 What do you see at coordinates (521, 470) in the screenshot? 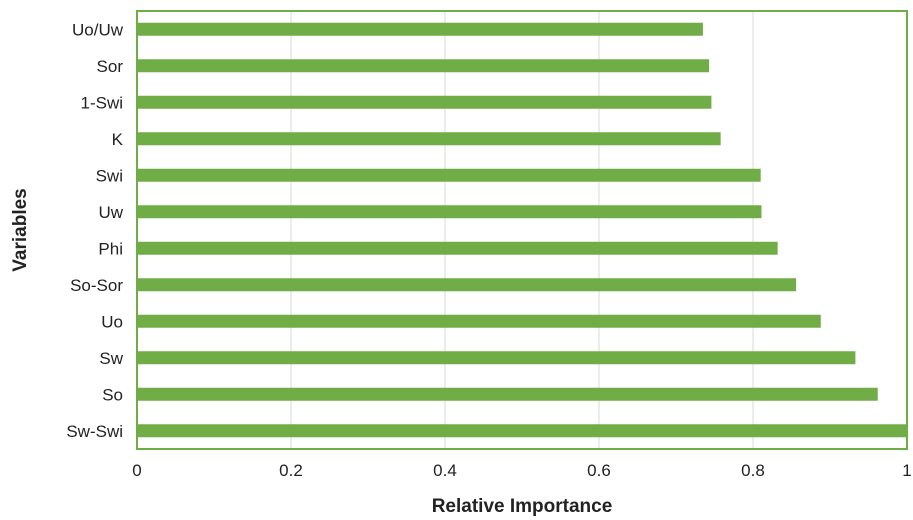
I see `x-tick-labels: 0 0.2 0.4 0.6 0.8 1` at bounding box center [521, 470].